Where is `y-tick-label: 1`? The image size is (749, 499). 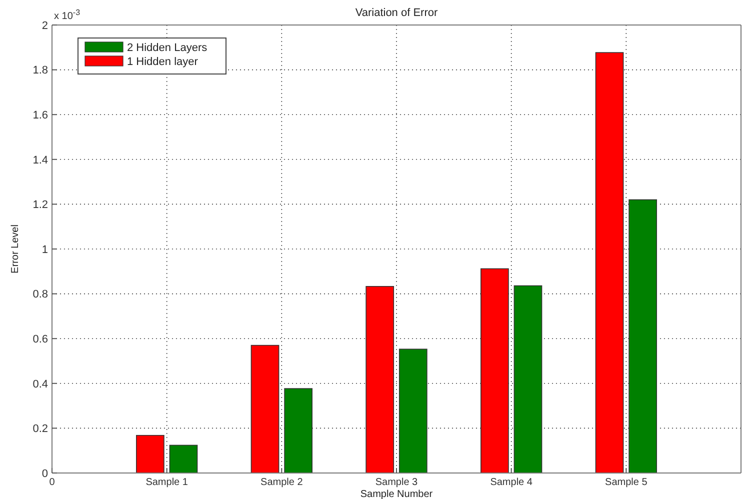
y-tick-label: 1 is located at coordinates (45, 250).